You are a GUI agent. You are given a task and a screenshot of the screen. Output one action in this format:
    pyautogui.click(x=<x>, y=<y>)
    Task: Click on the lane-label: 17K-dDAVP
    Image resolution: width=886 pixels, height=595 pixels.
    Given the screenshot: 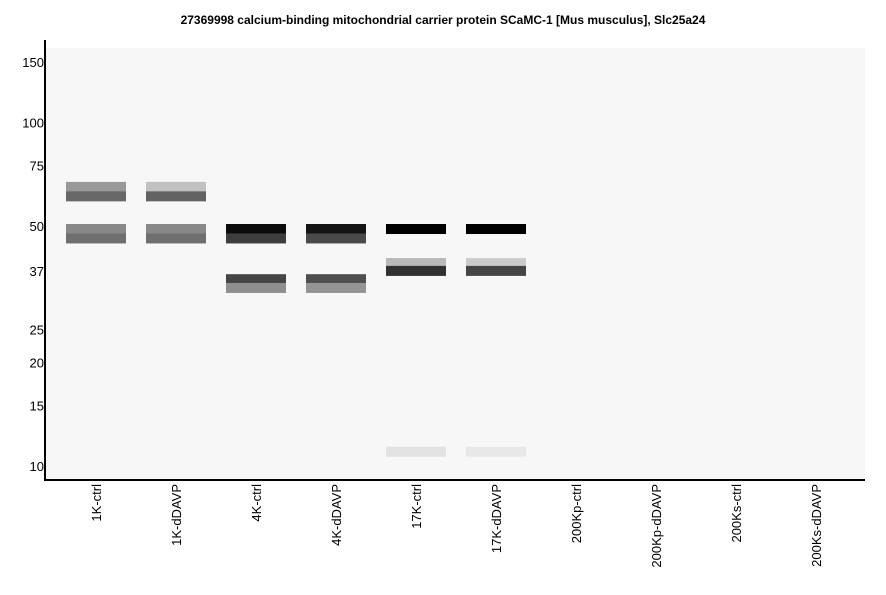 What is the action you would take?
    pyautogui.click(x=496, y=518)
    